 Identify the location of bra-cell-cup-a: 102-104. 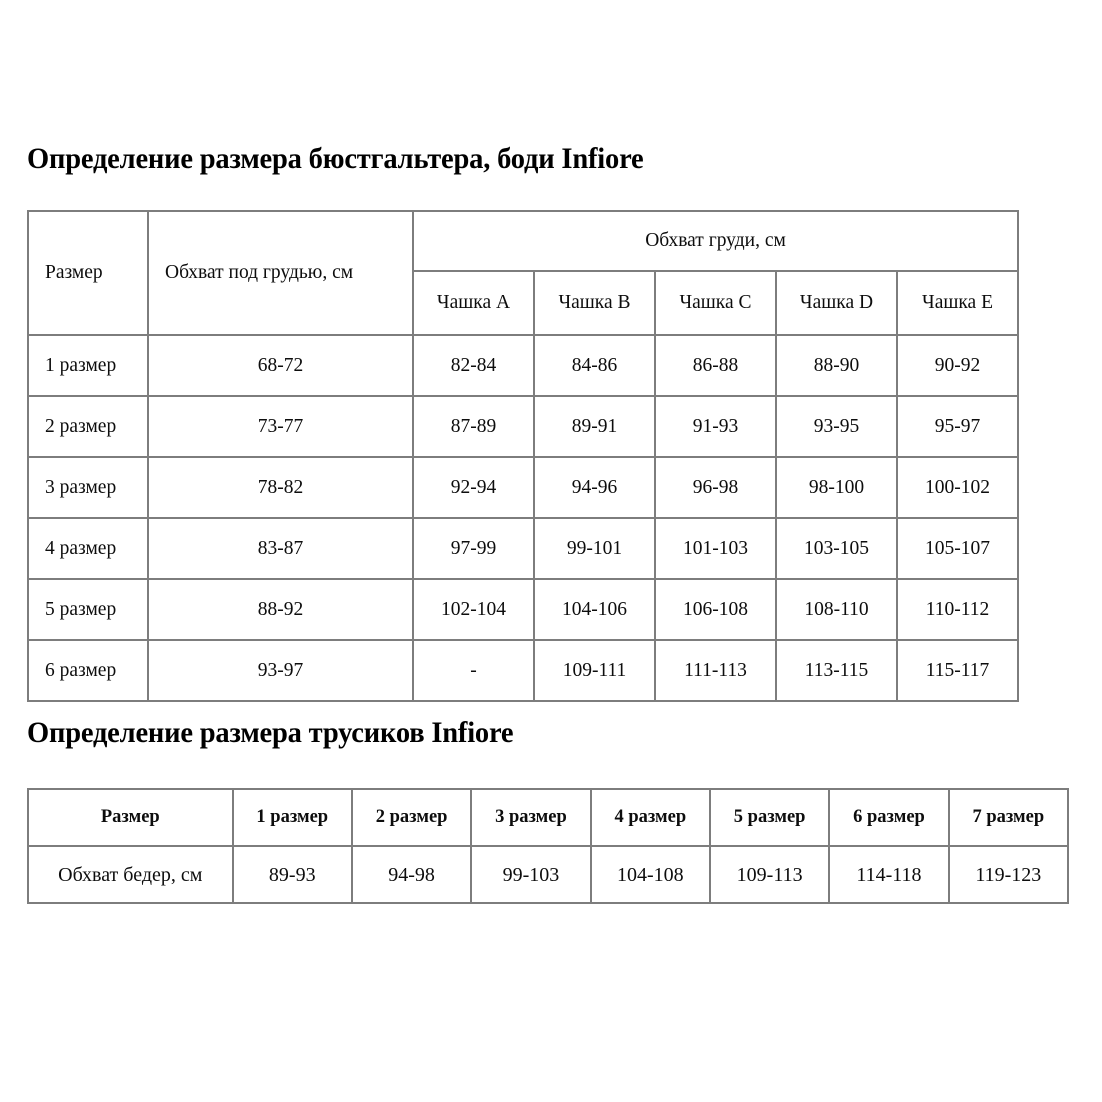
(473, 609).